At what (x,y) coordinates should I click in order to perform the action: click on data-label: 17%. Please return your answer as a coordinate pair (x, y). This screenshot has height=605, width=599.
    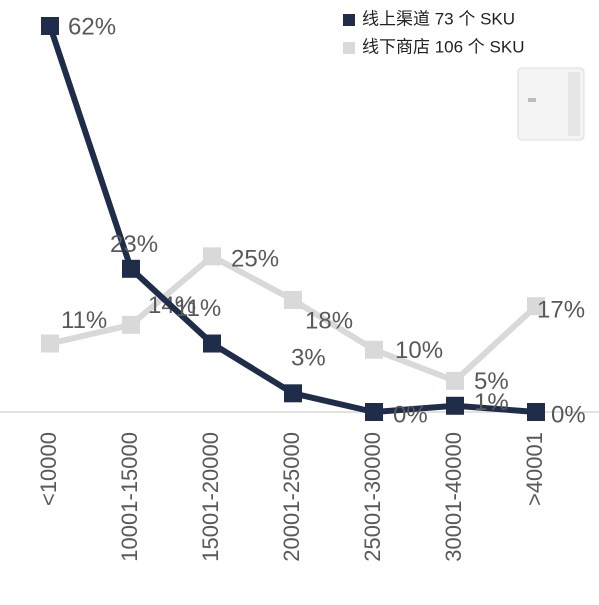
    Looking at the image, I should click on (561, 310).